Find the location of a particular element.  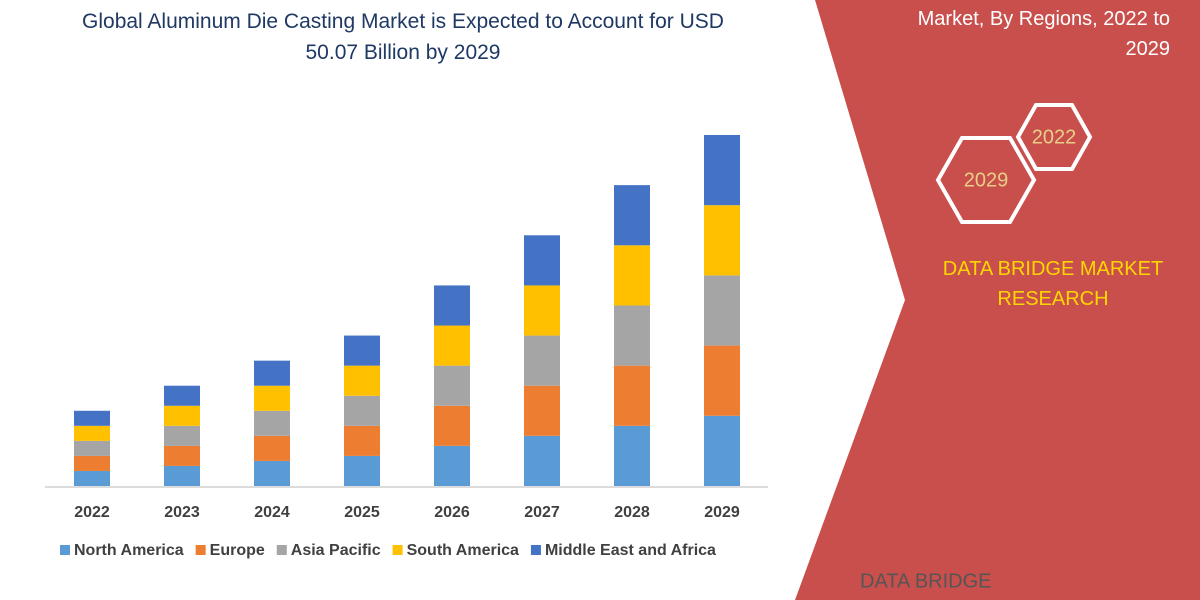

x-tick-label: 2023 is located at coordinates (182, 512).